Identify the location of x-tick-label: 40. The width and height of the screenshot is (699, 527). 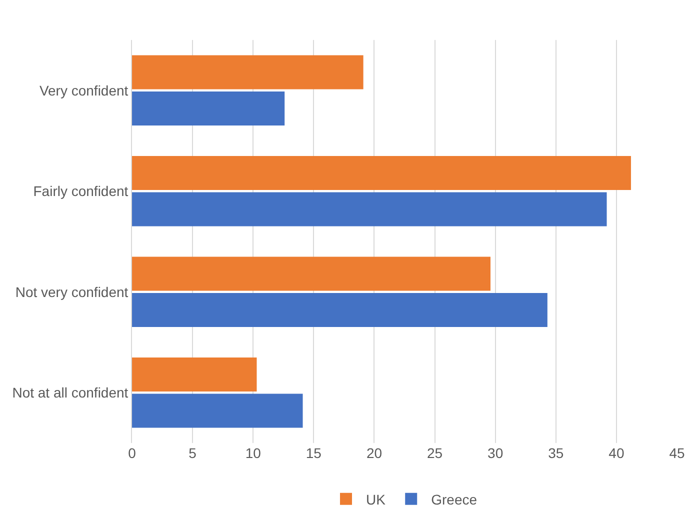
(616, 453).